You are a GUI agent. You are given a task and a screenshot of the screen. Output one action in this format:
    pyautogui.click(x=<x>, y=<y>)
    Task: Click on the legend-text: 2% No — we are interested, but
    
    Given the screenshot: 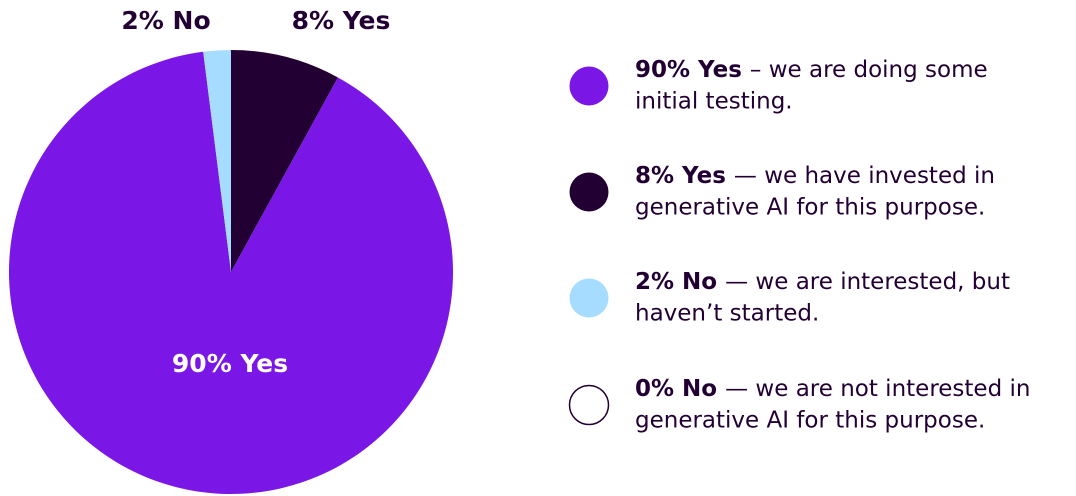 What is the action you would take?
    pyautogui.click(x=822, y=282)
    